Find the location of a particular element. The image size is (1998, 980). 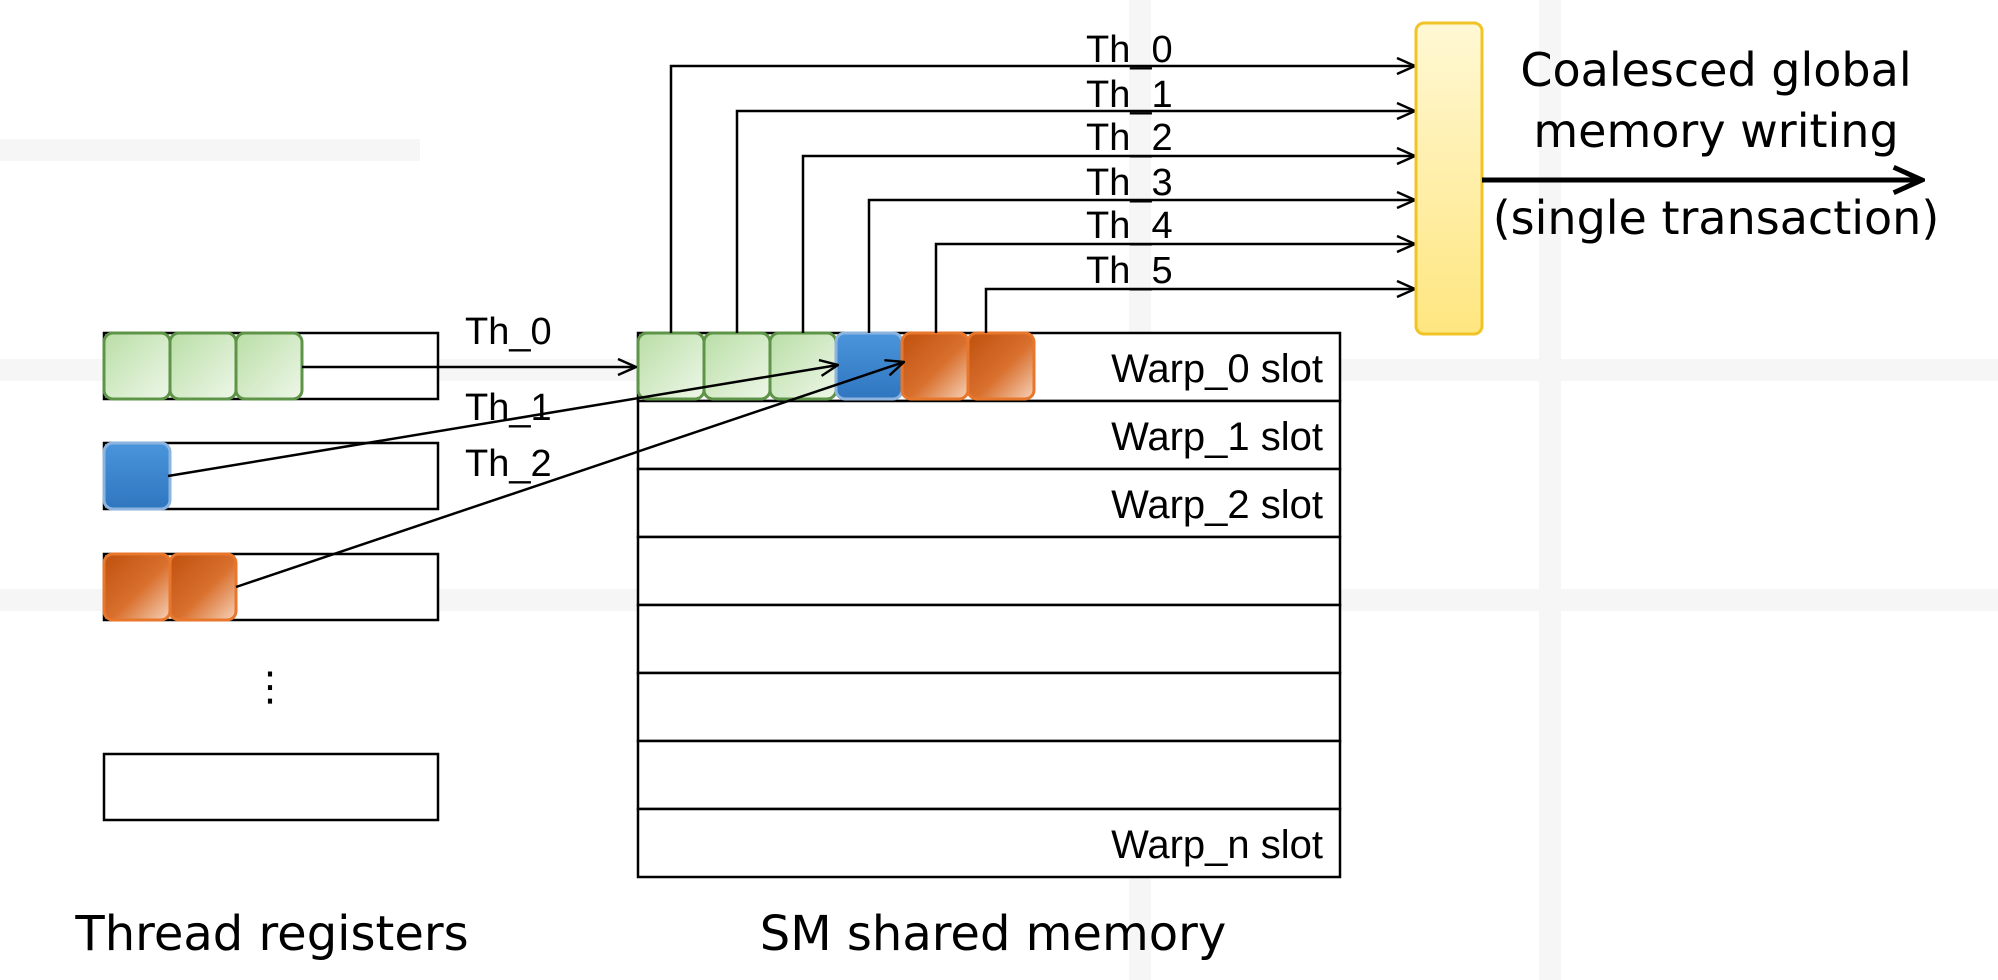

global-write-buffer is located at coordinates (1449, 178).